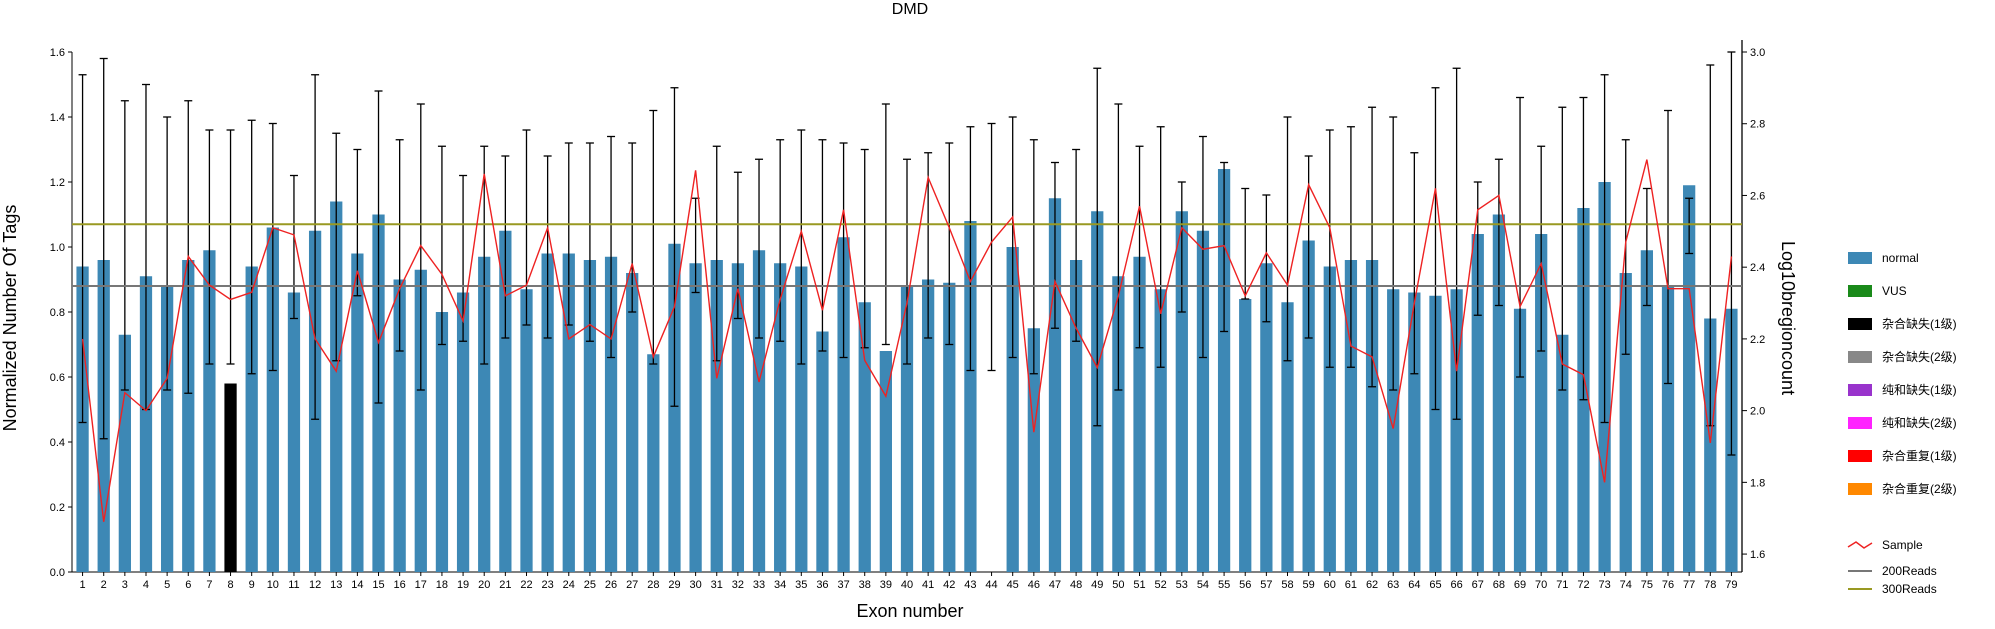  I want to click on x-tick-label: 54, so click(1203, 585).